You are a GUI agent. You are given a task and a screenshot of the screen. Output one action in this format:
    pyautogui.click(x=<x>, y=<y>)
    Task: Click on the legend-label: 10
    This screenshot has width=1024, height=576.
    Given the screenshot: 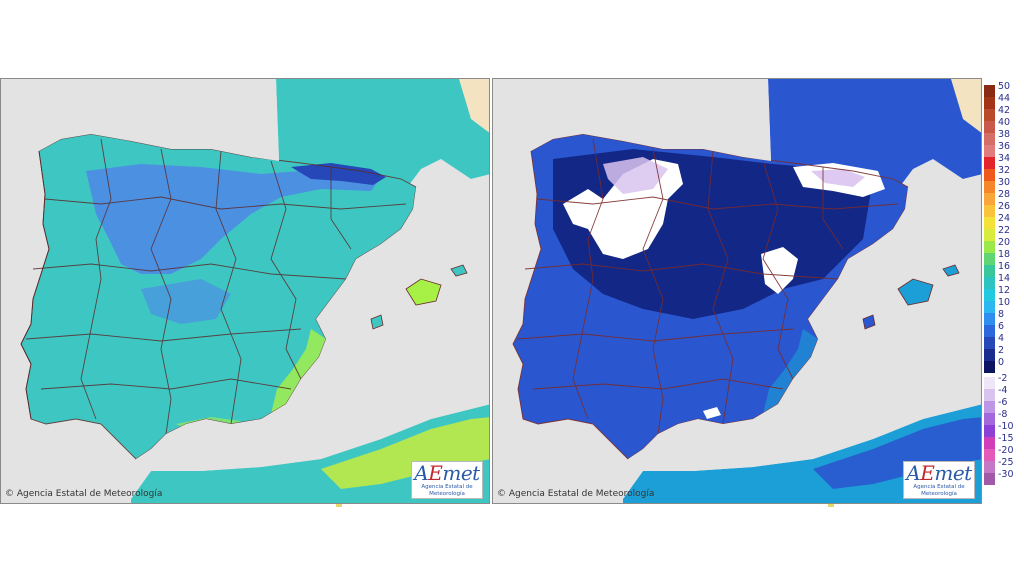 What is the action you would take?
    pyautogui.click(x=1004, y=302)
    